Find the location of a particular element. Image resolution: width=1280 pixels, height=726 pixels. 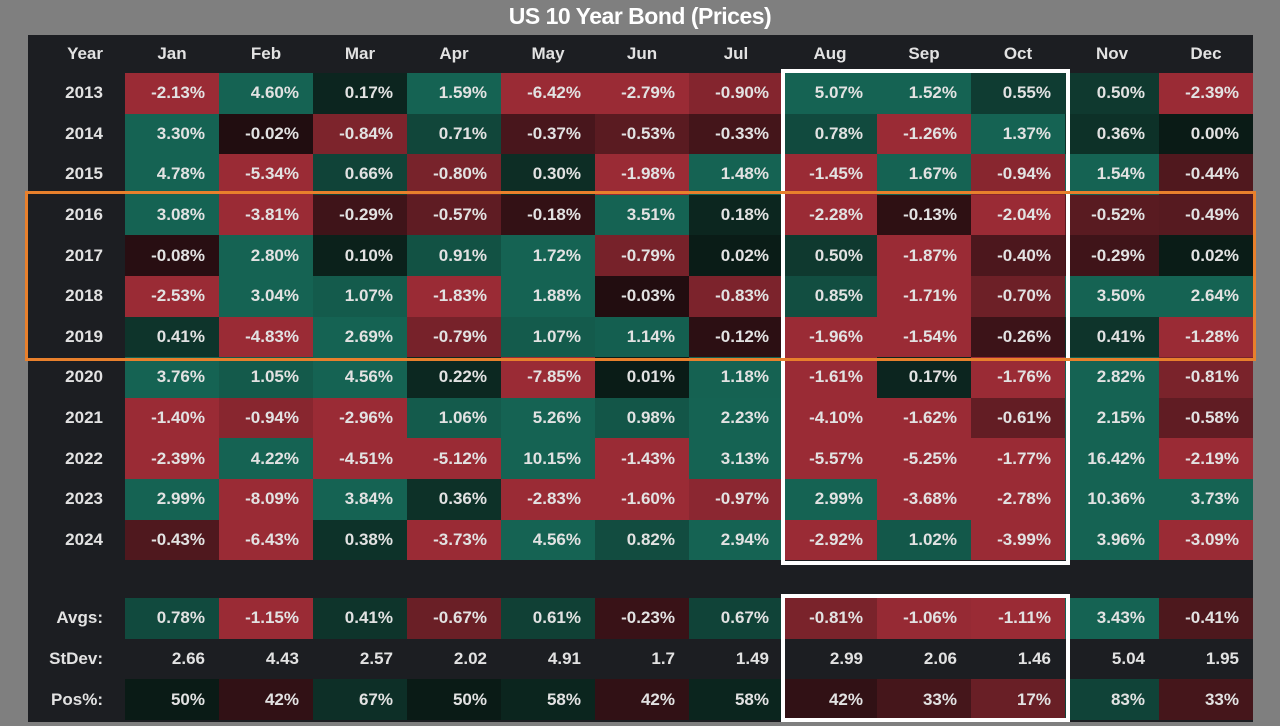

cell-pos-jun: 42% is located at coordinates (642, 699).